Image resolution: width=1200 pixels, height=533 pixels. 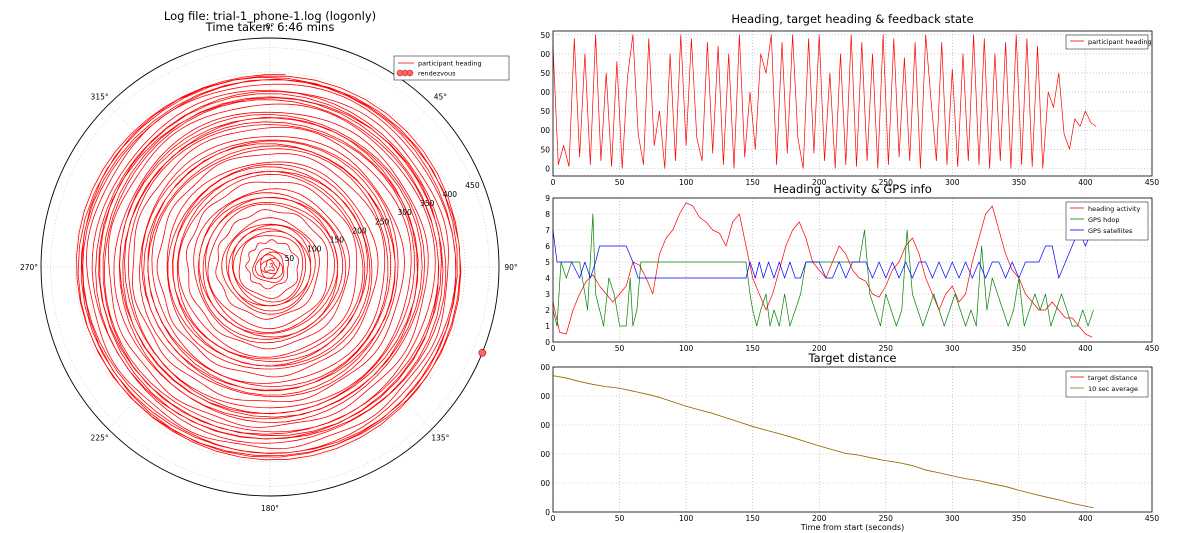 I want to click on chart-title: Heading, target heading & feedback state, so click(x=852, y=19).